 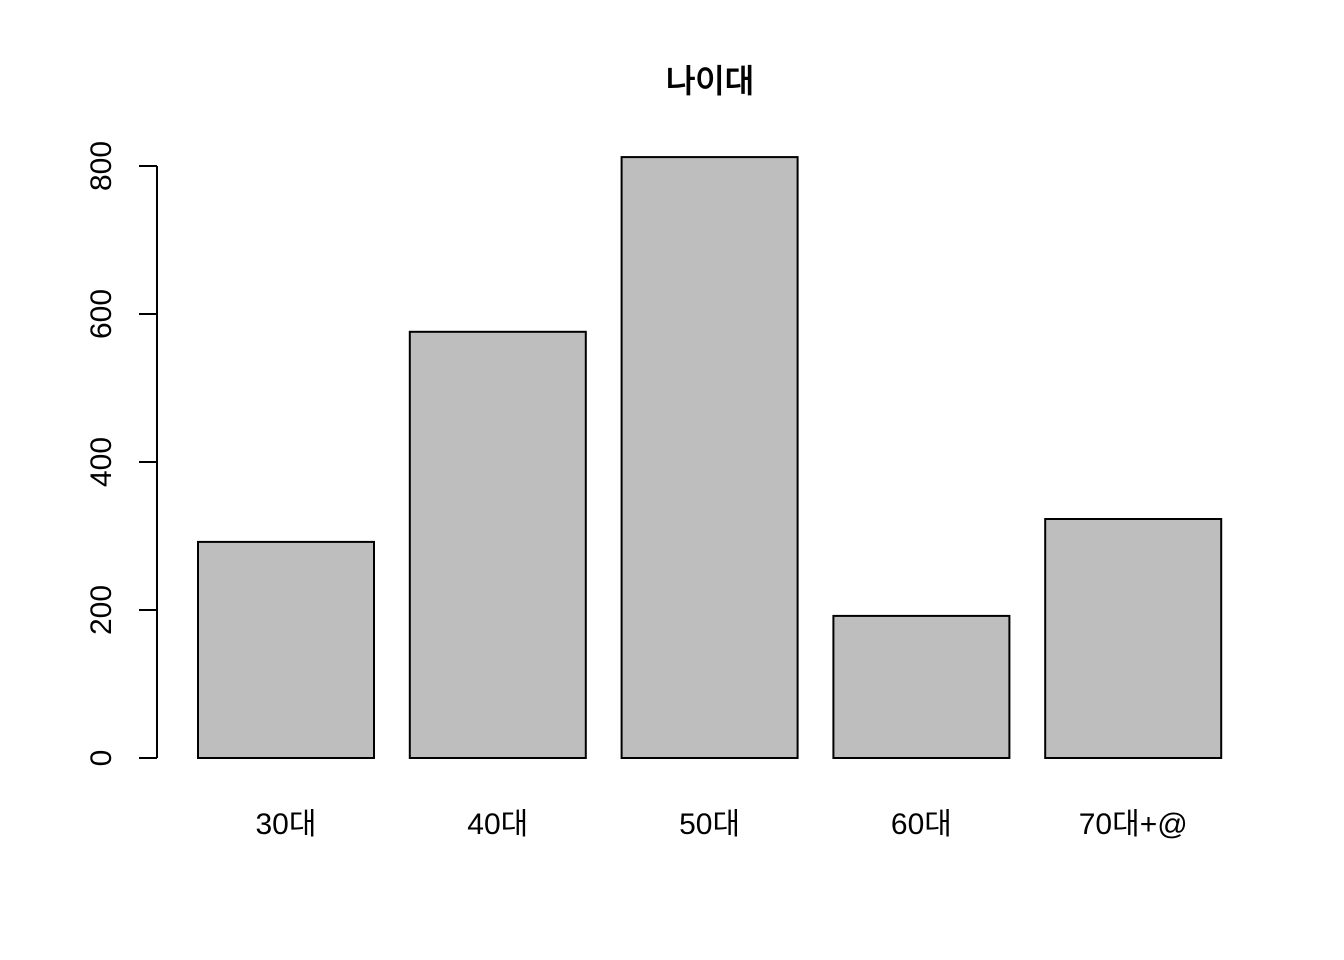 What do you see at coordinates (101, 758) in the screenshot?
I see `y-tick-label-1: 0` at bounding box center [101, 758].